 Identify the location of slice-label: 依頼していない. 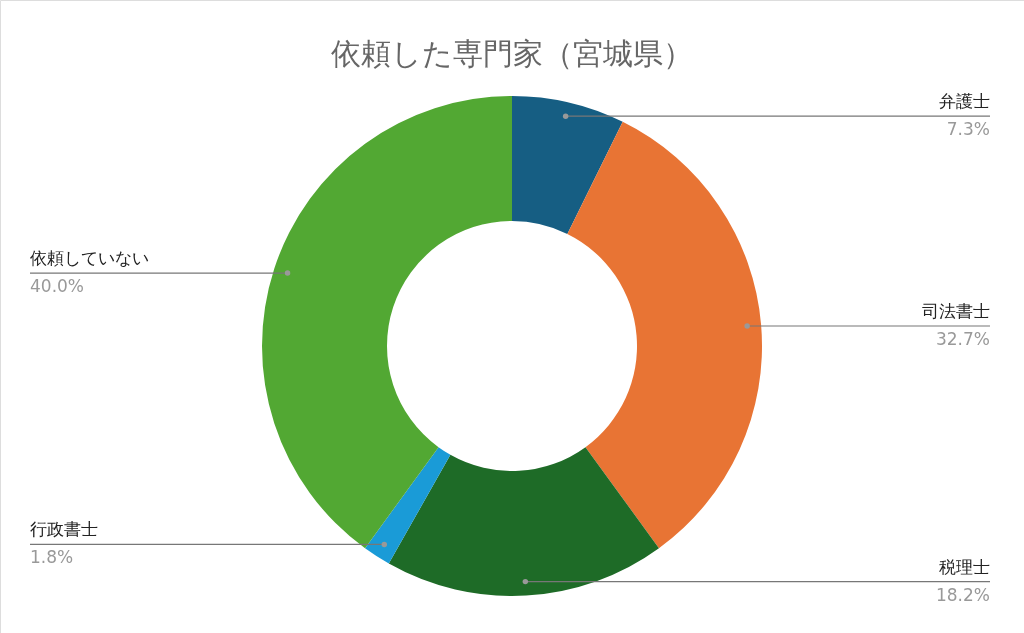
(89, 258).